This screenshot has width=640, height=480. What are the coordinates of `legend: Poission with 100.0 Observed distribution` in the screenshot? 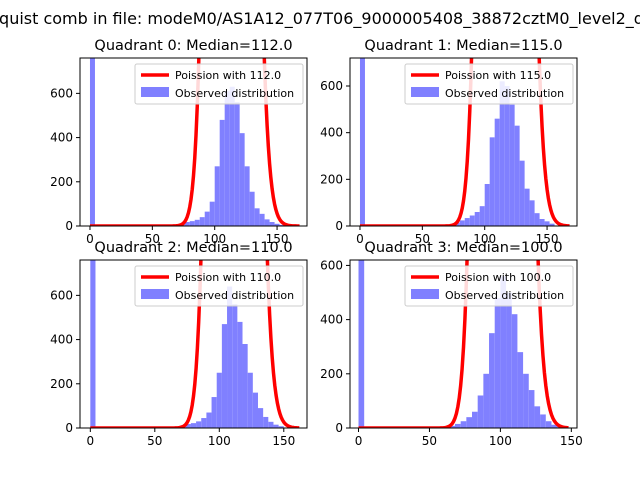 It's located at (489, 286).